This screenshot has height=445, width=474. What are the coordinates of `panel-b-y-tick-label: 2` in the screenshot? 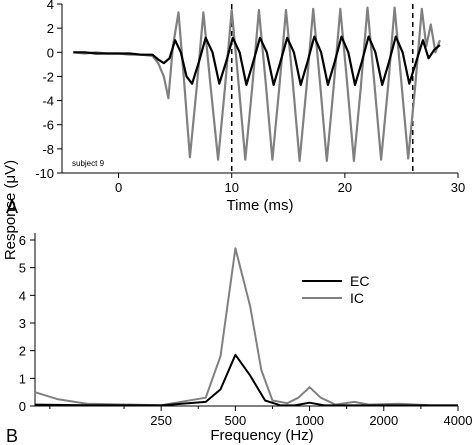 It's located at (22, 351).